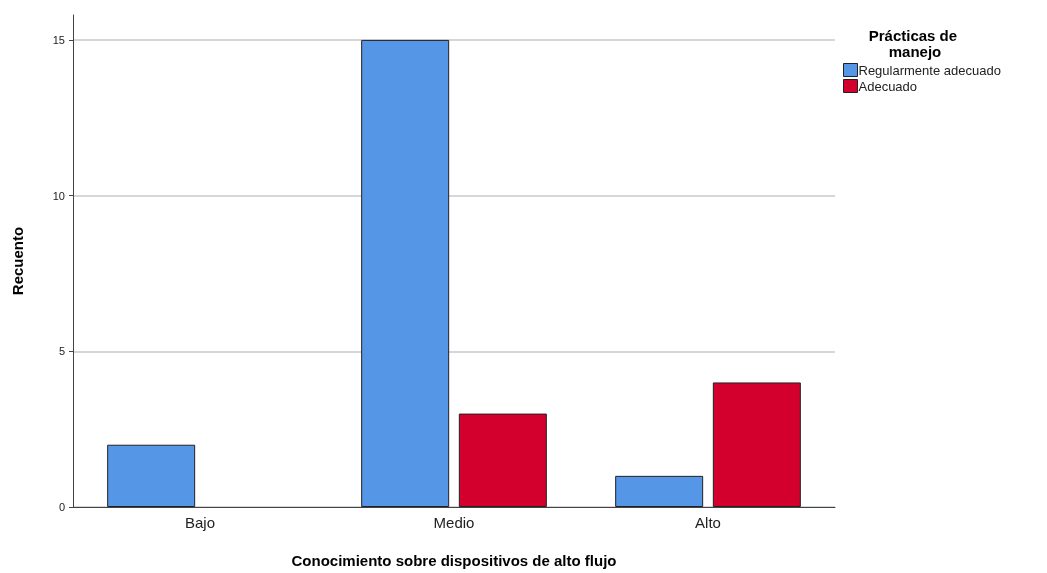 The width and height of the screenshot is (1047, 573). What do you see at coordinates (915, 43) in the screenshot?
I see `legend-title: Prácticas de manejo` at bounding box center [915, 43].